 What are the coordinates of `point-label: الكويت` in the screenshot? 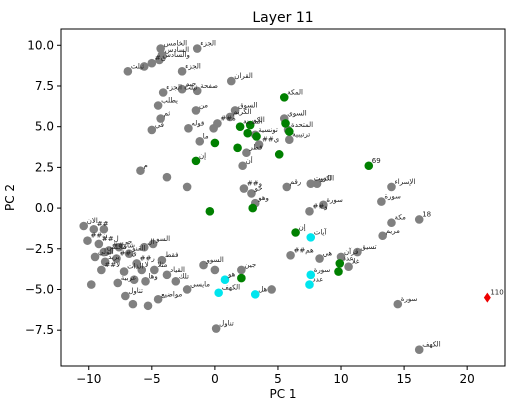 It's located at (324, 179).